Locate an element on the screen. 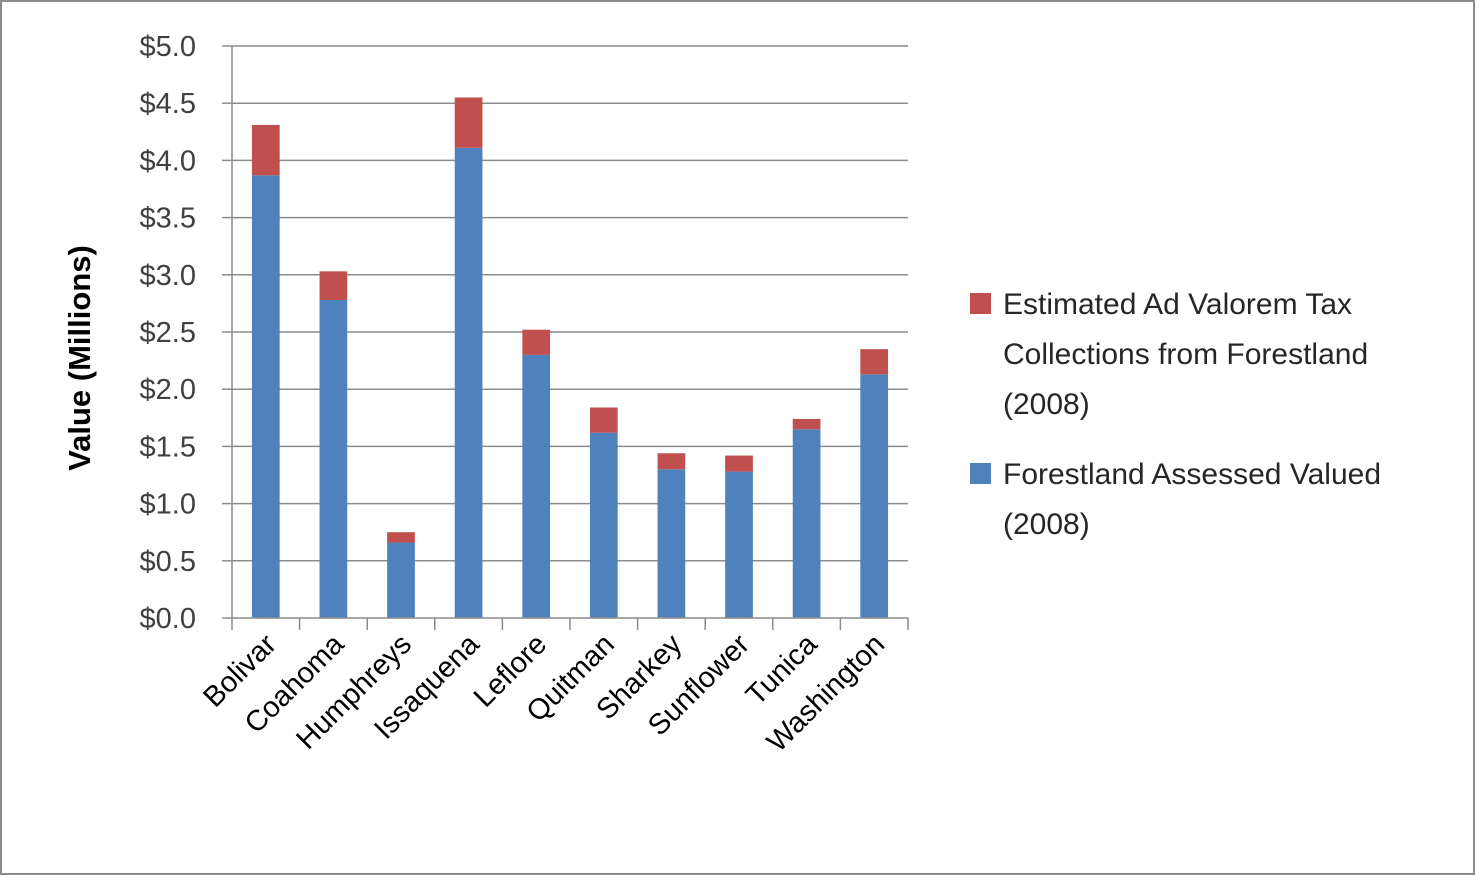 The height and width of the screenshot is (875, 1475). y-tick-label: $1.0 is located at coordinates (168, 505).